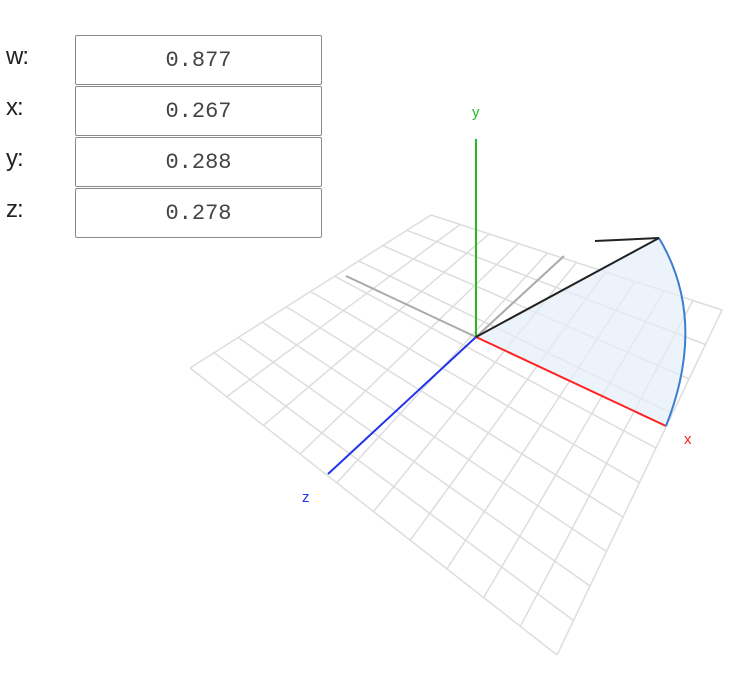  What do you see at coordinates (402, 405) in the screenshot?
I see `z-axis-line` at bounding box center [402, 405].